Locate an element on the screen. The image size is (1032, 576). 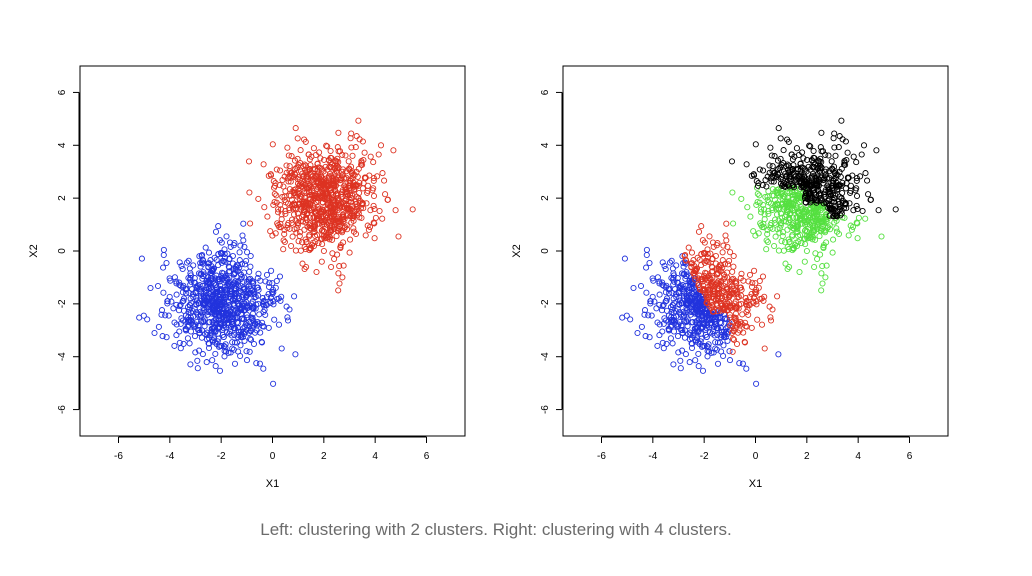
x-tick-label: -2 is located at coordinates (221, 456).